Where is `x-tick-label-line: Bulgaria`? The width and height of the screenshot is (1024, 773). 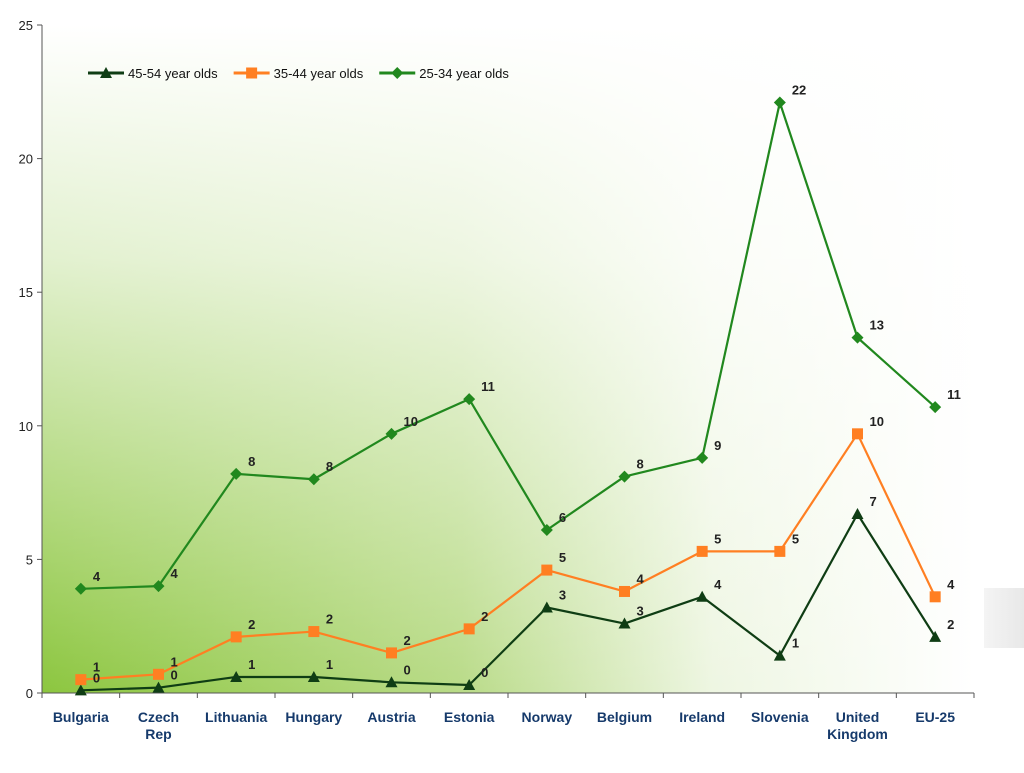
x-tick-label-line: Bulgaria is located at coordinates (81, 717).